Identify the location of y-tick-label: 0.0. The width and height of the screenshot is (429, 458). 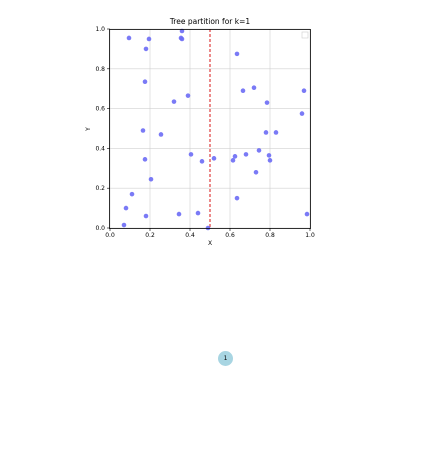
(100, 228).